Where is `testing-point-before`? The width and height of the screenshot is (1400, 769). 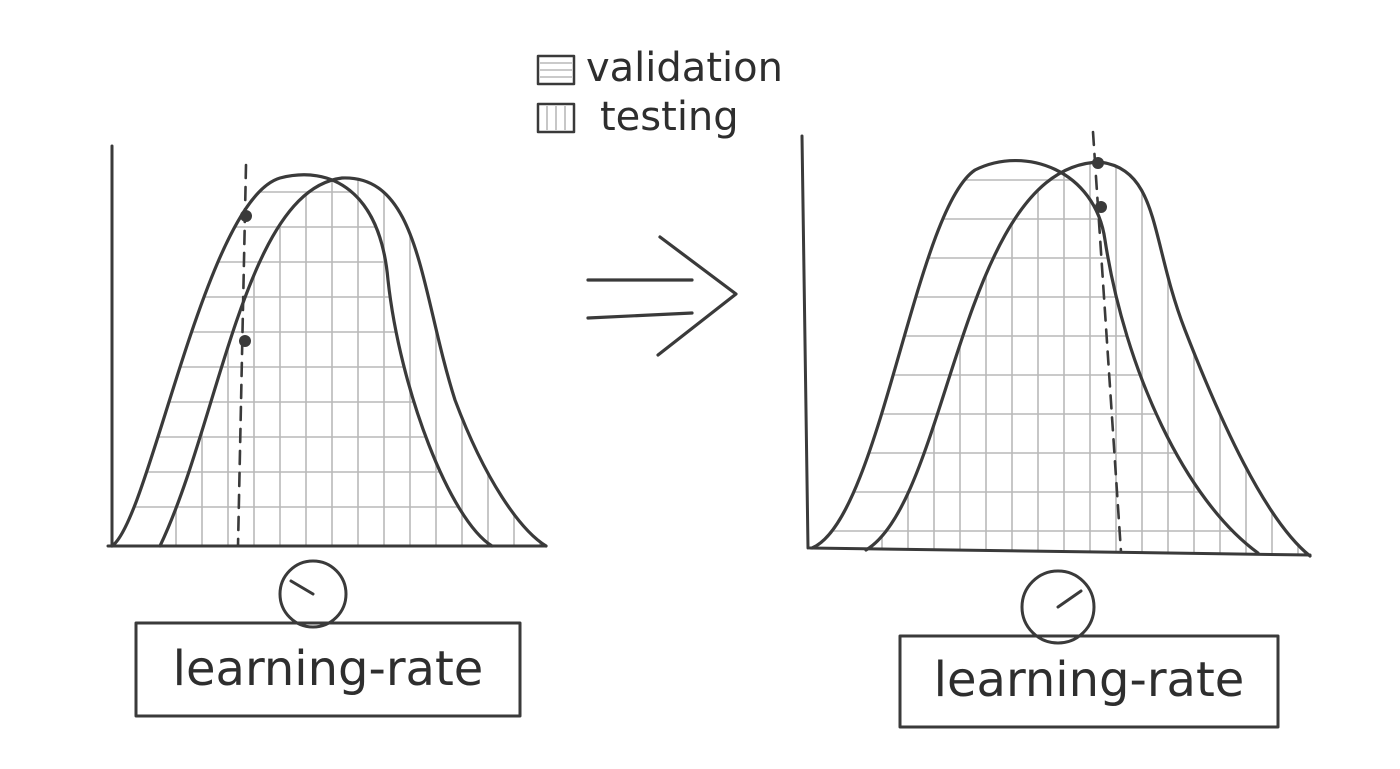 testing-point-before is located at coordinates (245, 341).